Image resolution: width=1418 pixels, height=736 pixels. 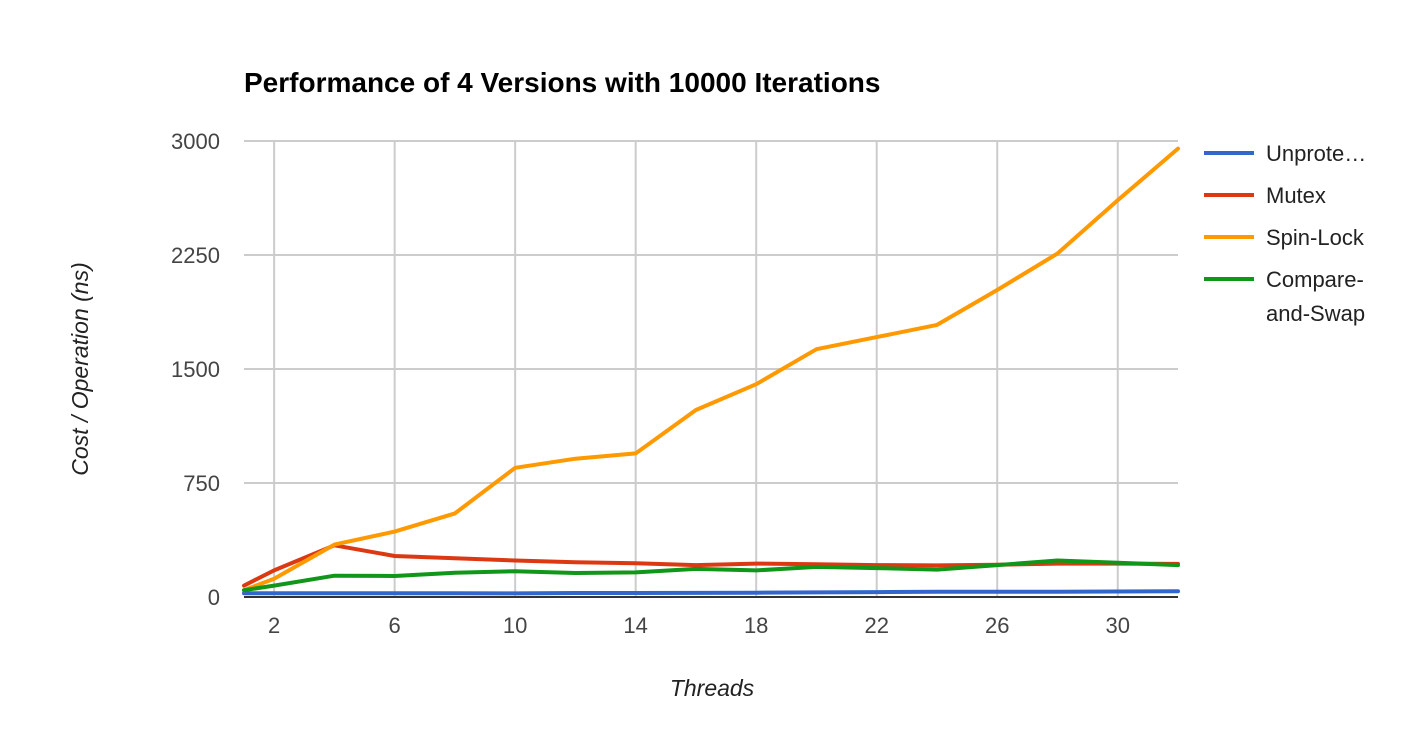 I want to click on x-tick-label: 2, so click(x=274, y=625).